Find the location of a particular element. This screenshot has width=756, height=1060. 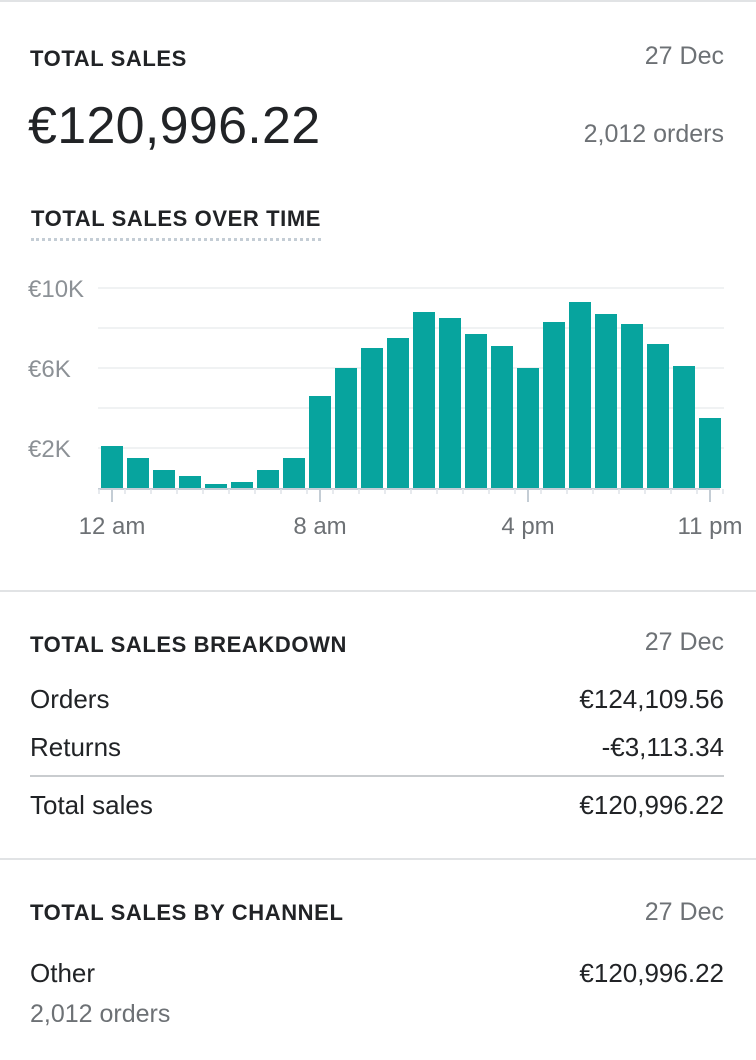

chart-title: TOTAL SALES OVER TIME is located at coordinates (176, 223).